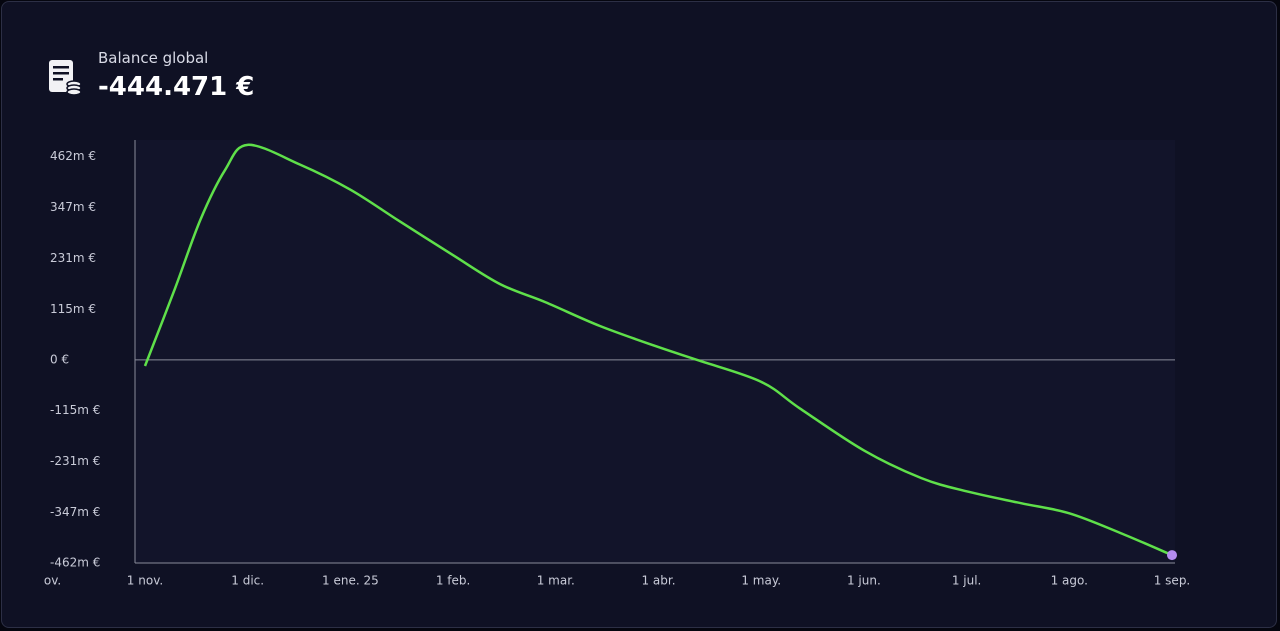 The image size is (1280, 631). I want to click on x-tick-label: 1 abr., so click(658, 581).